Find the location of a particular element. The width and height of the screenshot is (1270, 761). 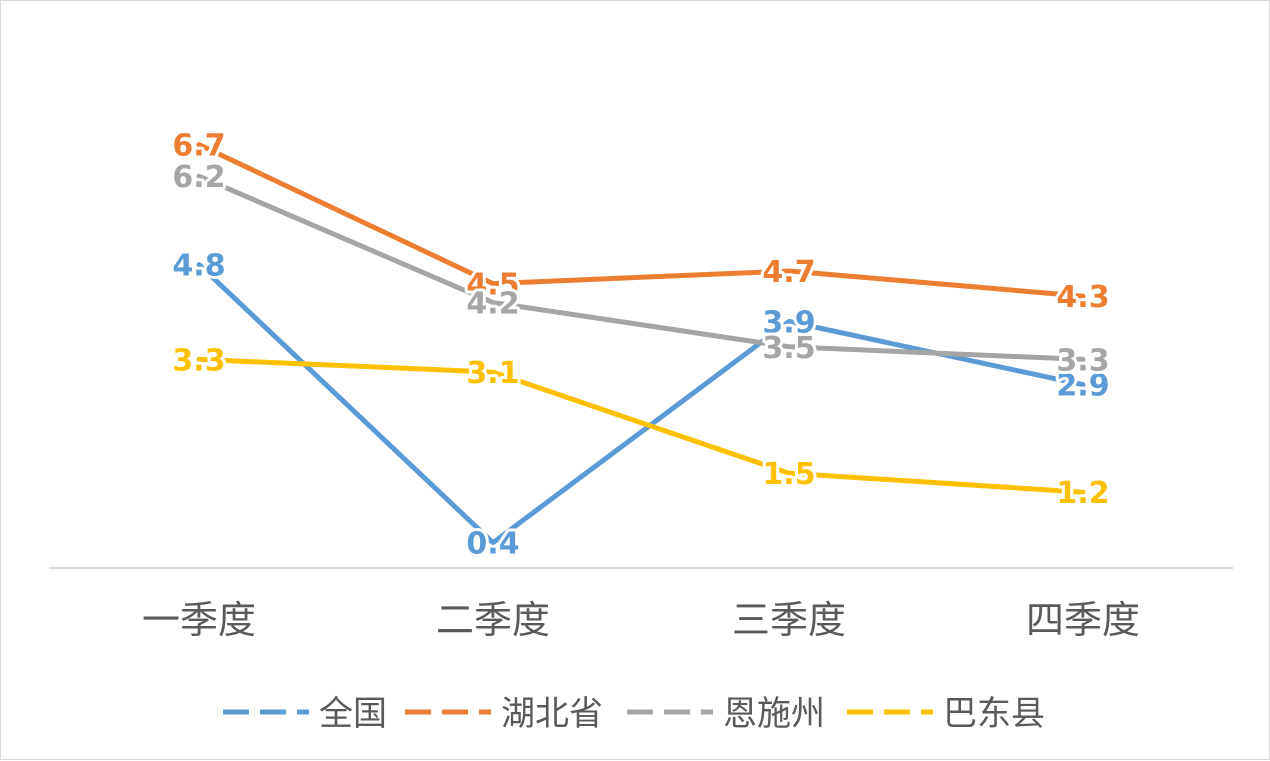

x-tick-label-2: 二季度 is located at coordinates (493, 620).